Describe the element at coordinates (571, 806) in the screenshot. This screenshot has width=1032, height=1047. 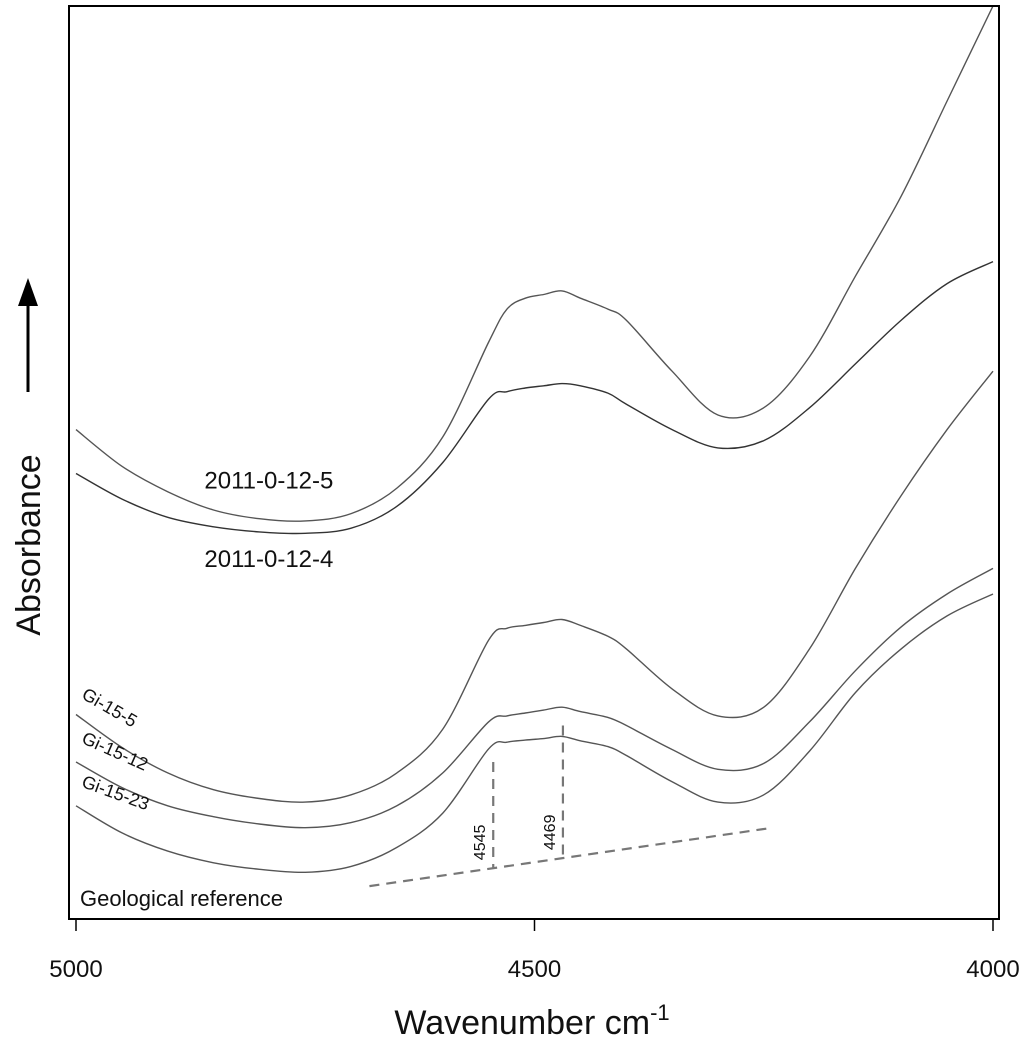
I see `annotation-group: 4545 4469` at that location.